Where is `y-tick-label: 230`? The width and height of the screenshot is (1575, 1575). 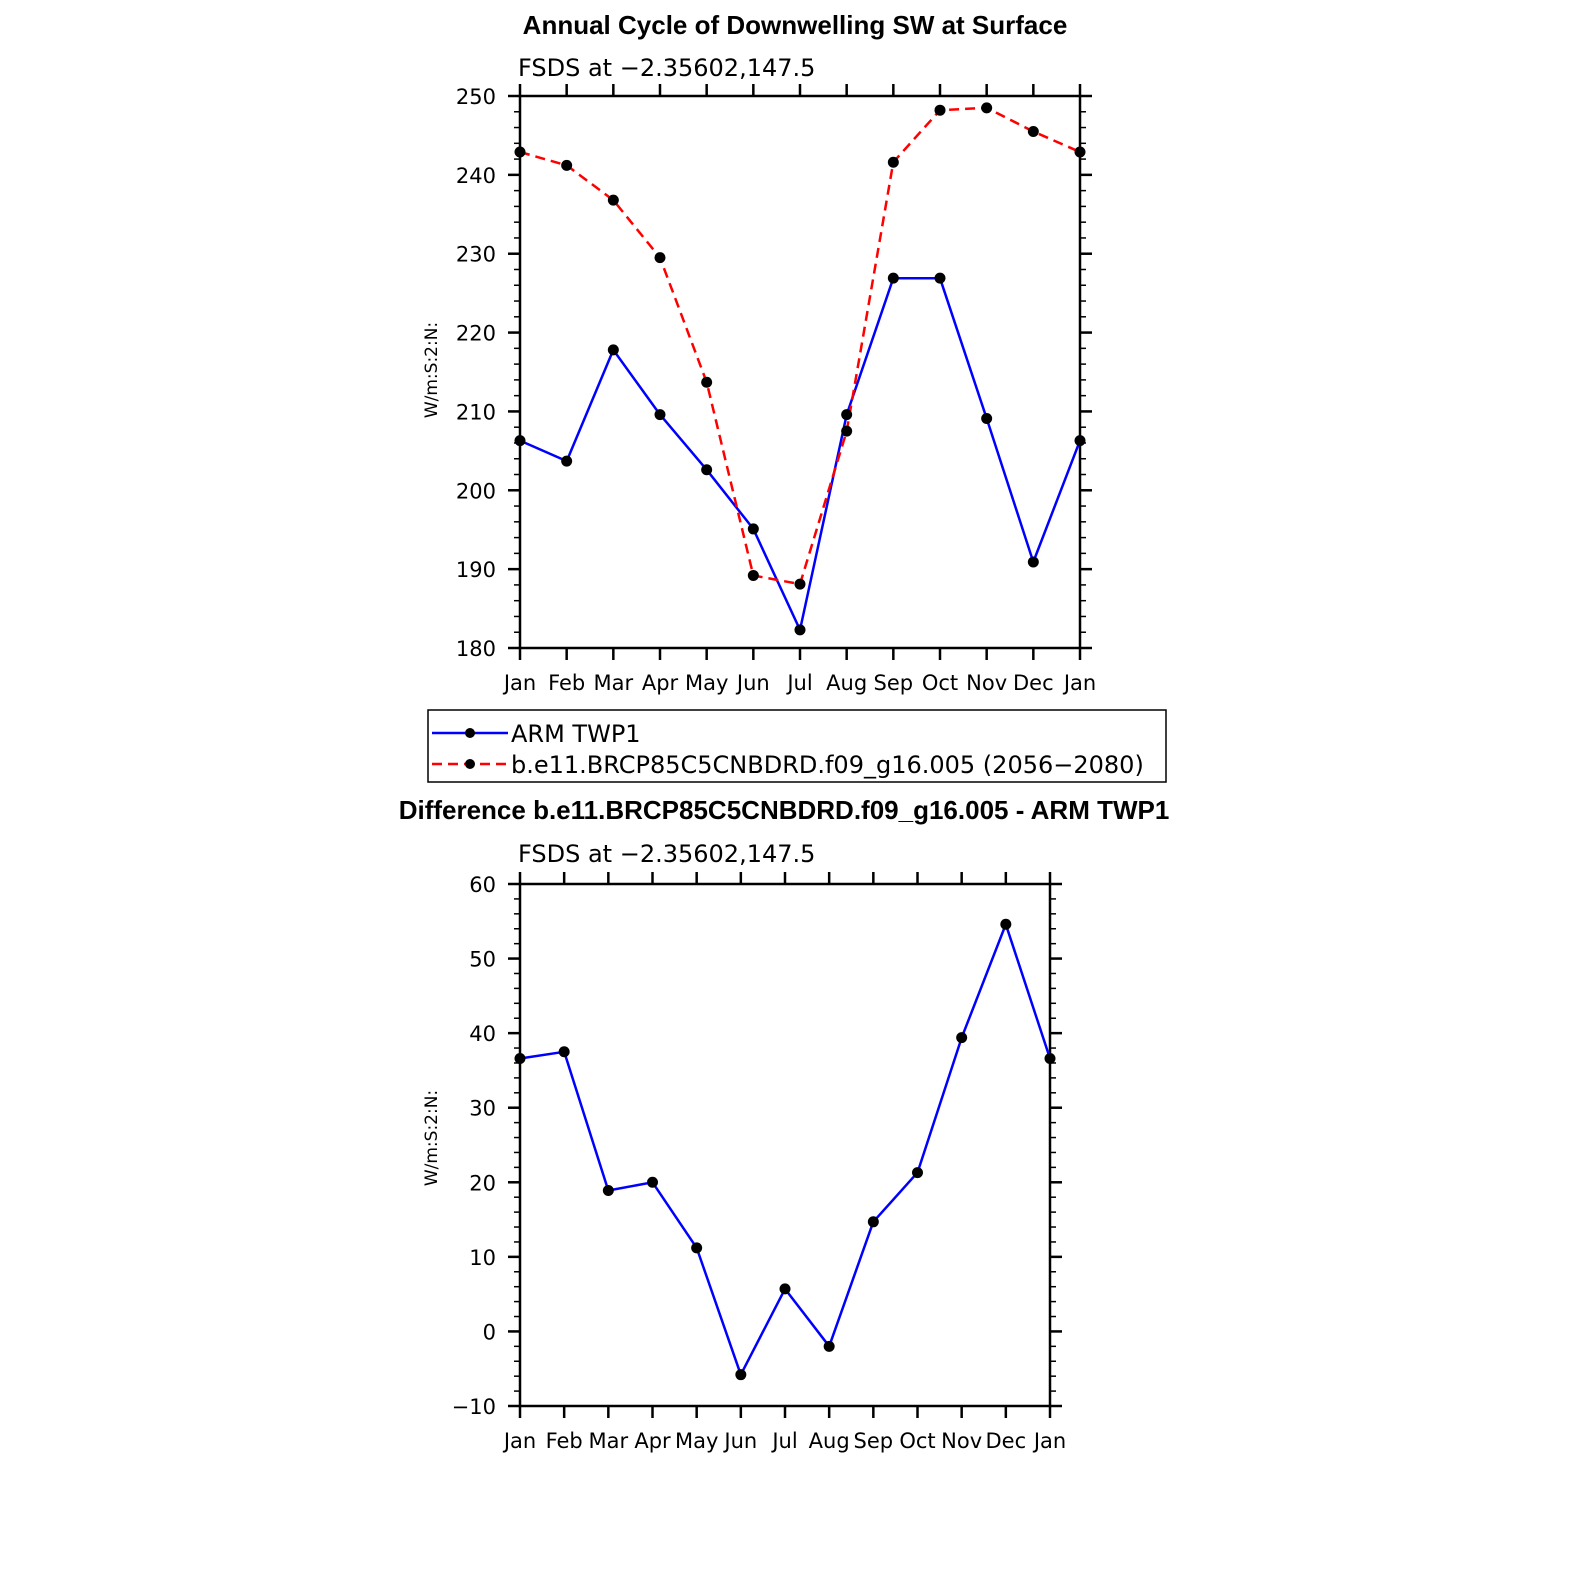 y-tick-label: 230 is located at coordinates (476, 255).